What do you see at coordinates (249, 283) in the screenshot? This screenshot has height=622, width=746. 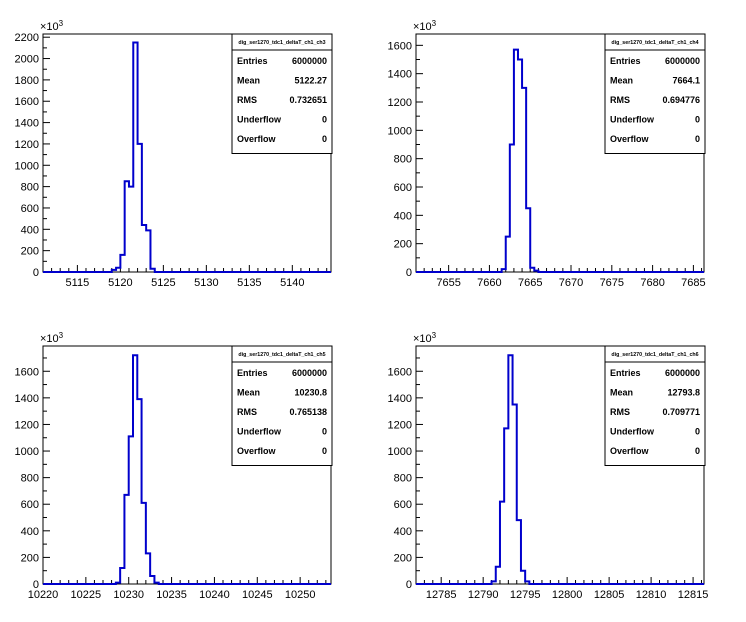 I see `x-tick-label: 5135` at bounding box center [249, 283].